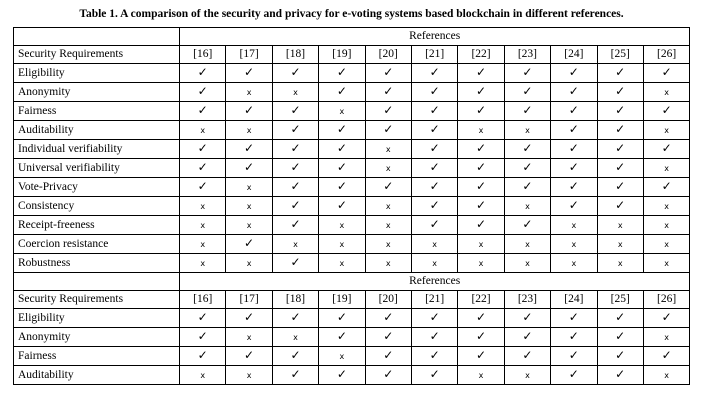 The height and width of the screenshot is (400, 703). Describe the element at coordinates (295, 299) in the screenshot. I see `reference-label: [18]` at that location.